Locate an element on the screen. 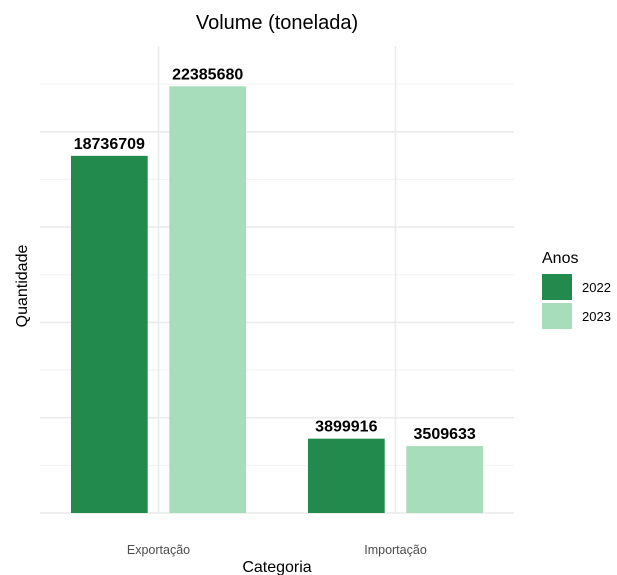 This screenshot has width=617, height=575. x-tick-label: Exportação is located at coordinates (158, 550).